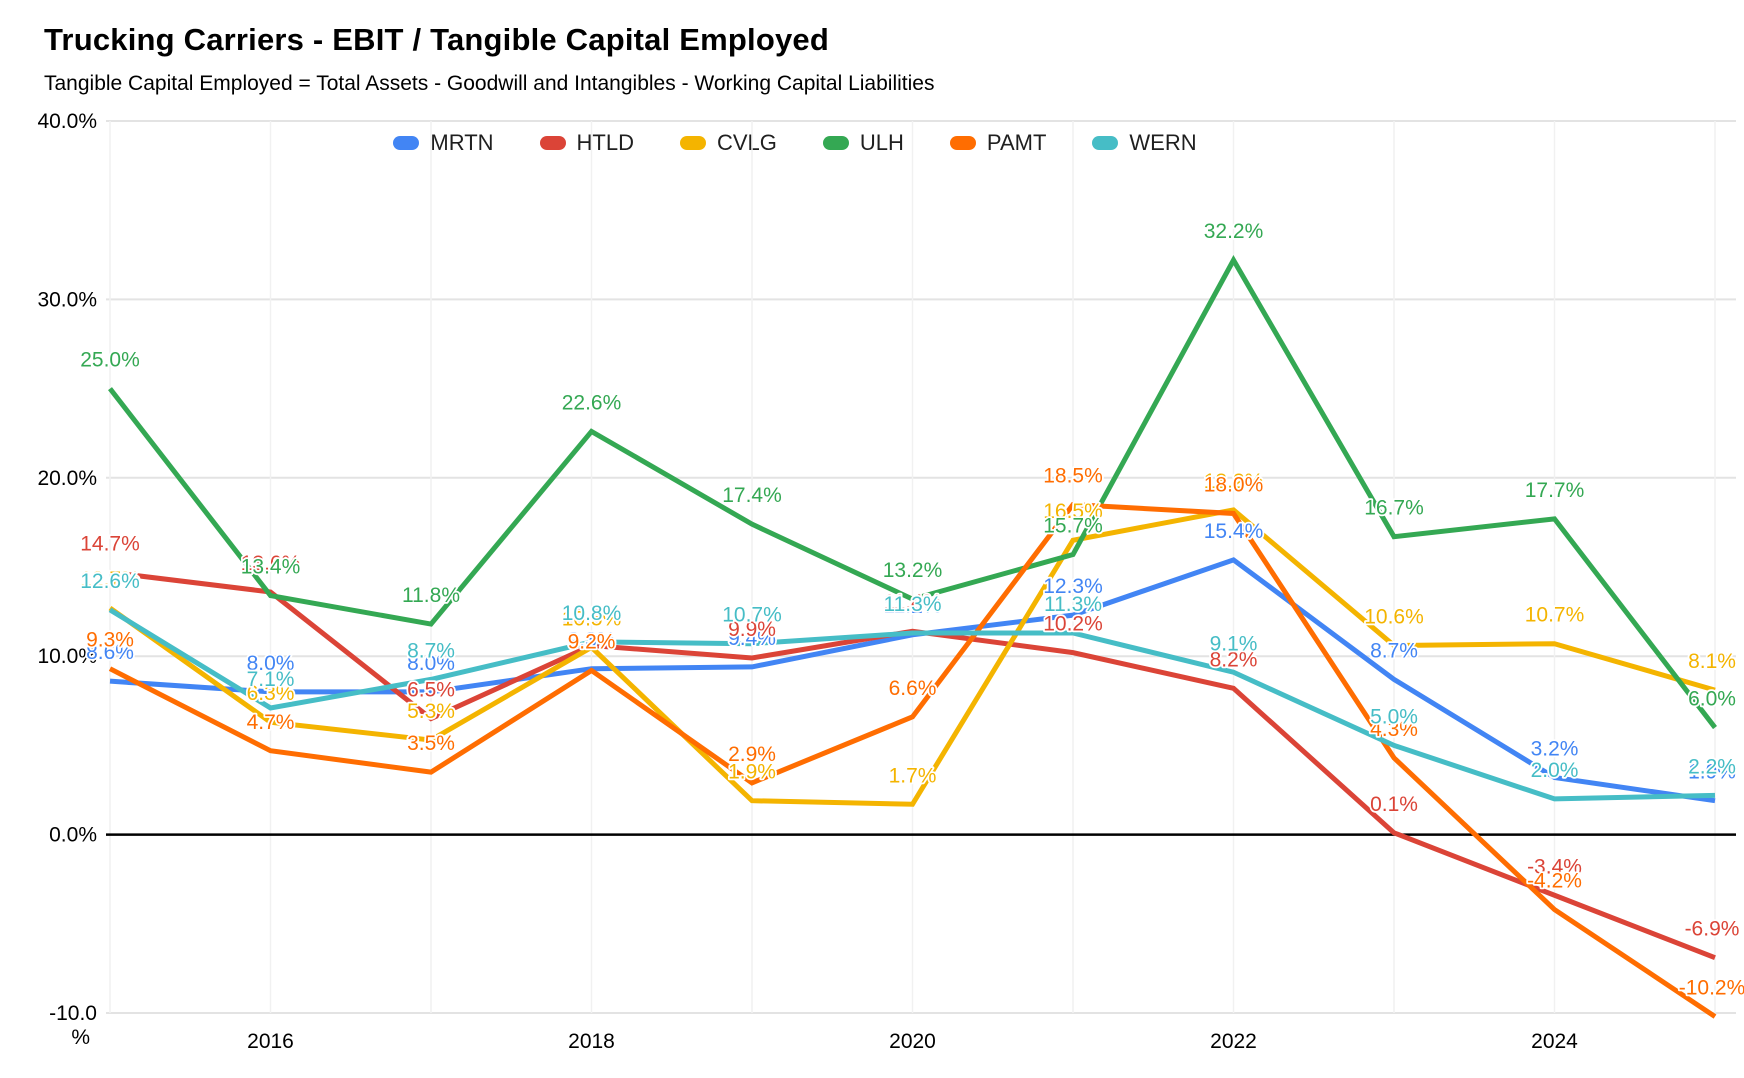 This screenshot has height=1078, width=1744. What do you see at coordinates (1234, 231) in the screenshot?
I see `data-label-ULH-2022: 32.2%` at bounding box center [1234, 231].